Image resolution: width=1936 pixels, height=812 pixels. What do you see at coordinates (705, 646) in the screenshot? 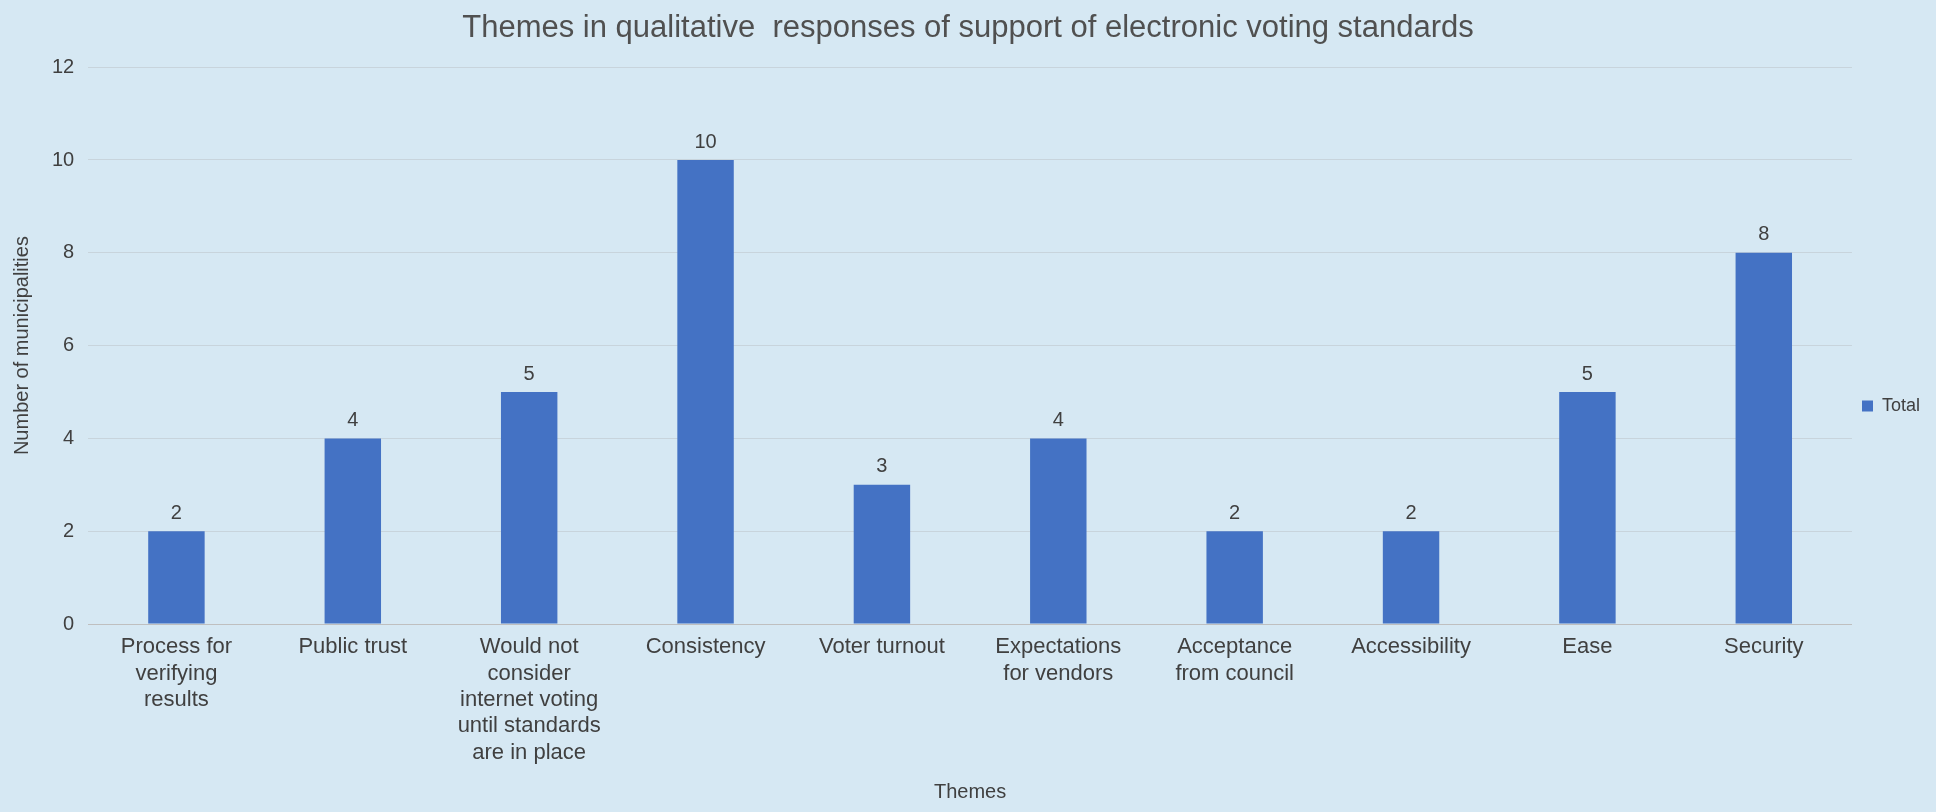
I see `x-tick-label: Consistency` at bounding box center [705, 646].